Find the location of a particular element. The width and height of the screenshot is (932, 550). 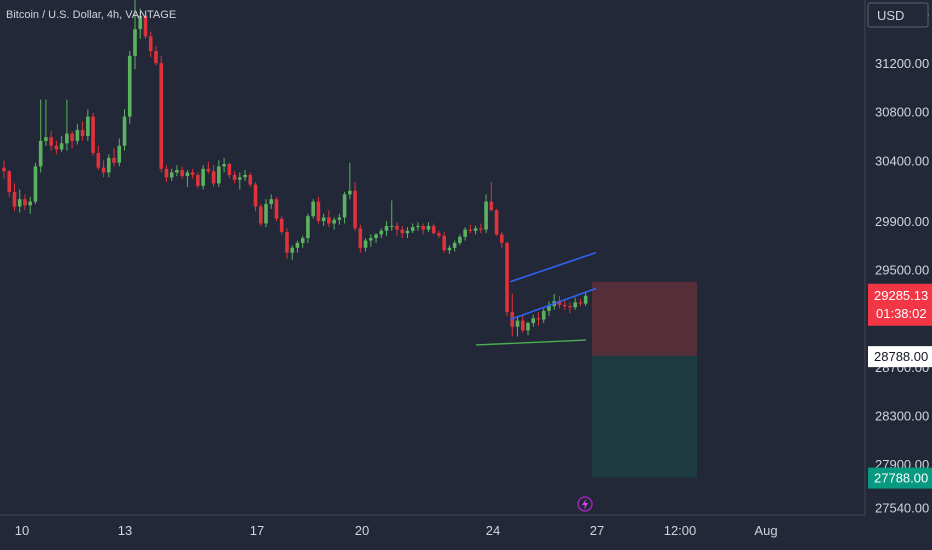

time-tick-label: 17 is located at coordinates (257, 530).